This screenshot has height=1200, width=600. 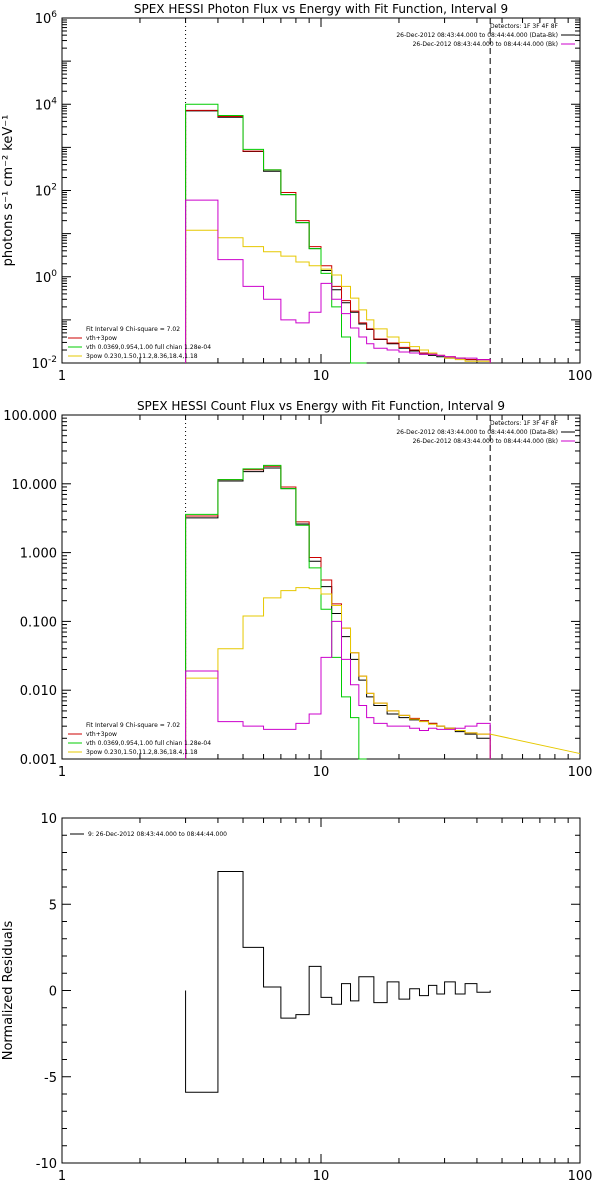 I want to click on y-tick-label: 100.000, so click(x=30, y=416).